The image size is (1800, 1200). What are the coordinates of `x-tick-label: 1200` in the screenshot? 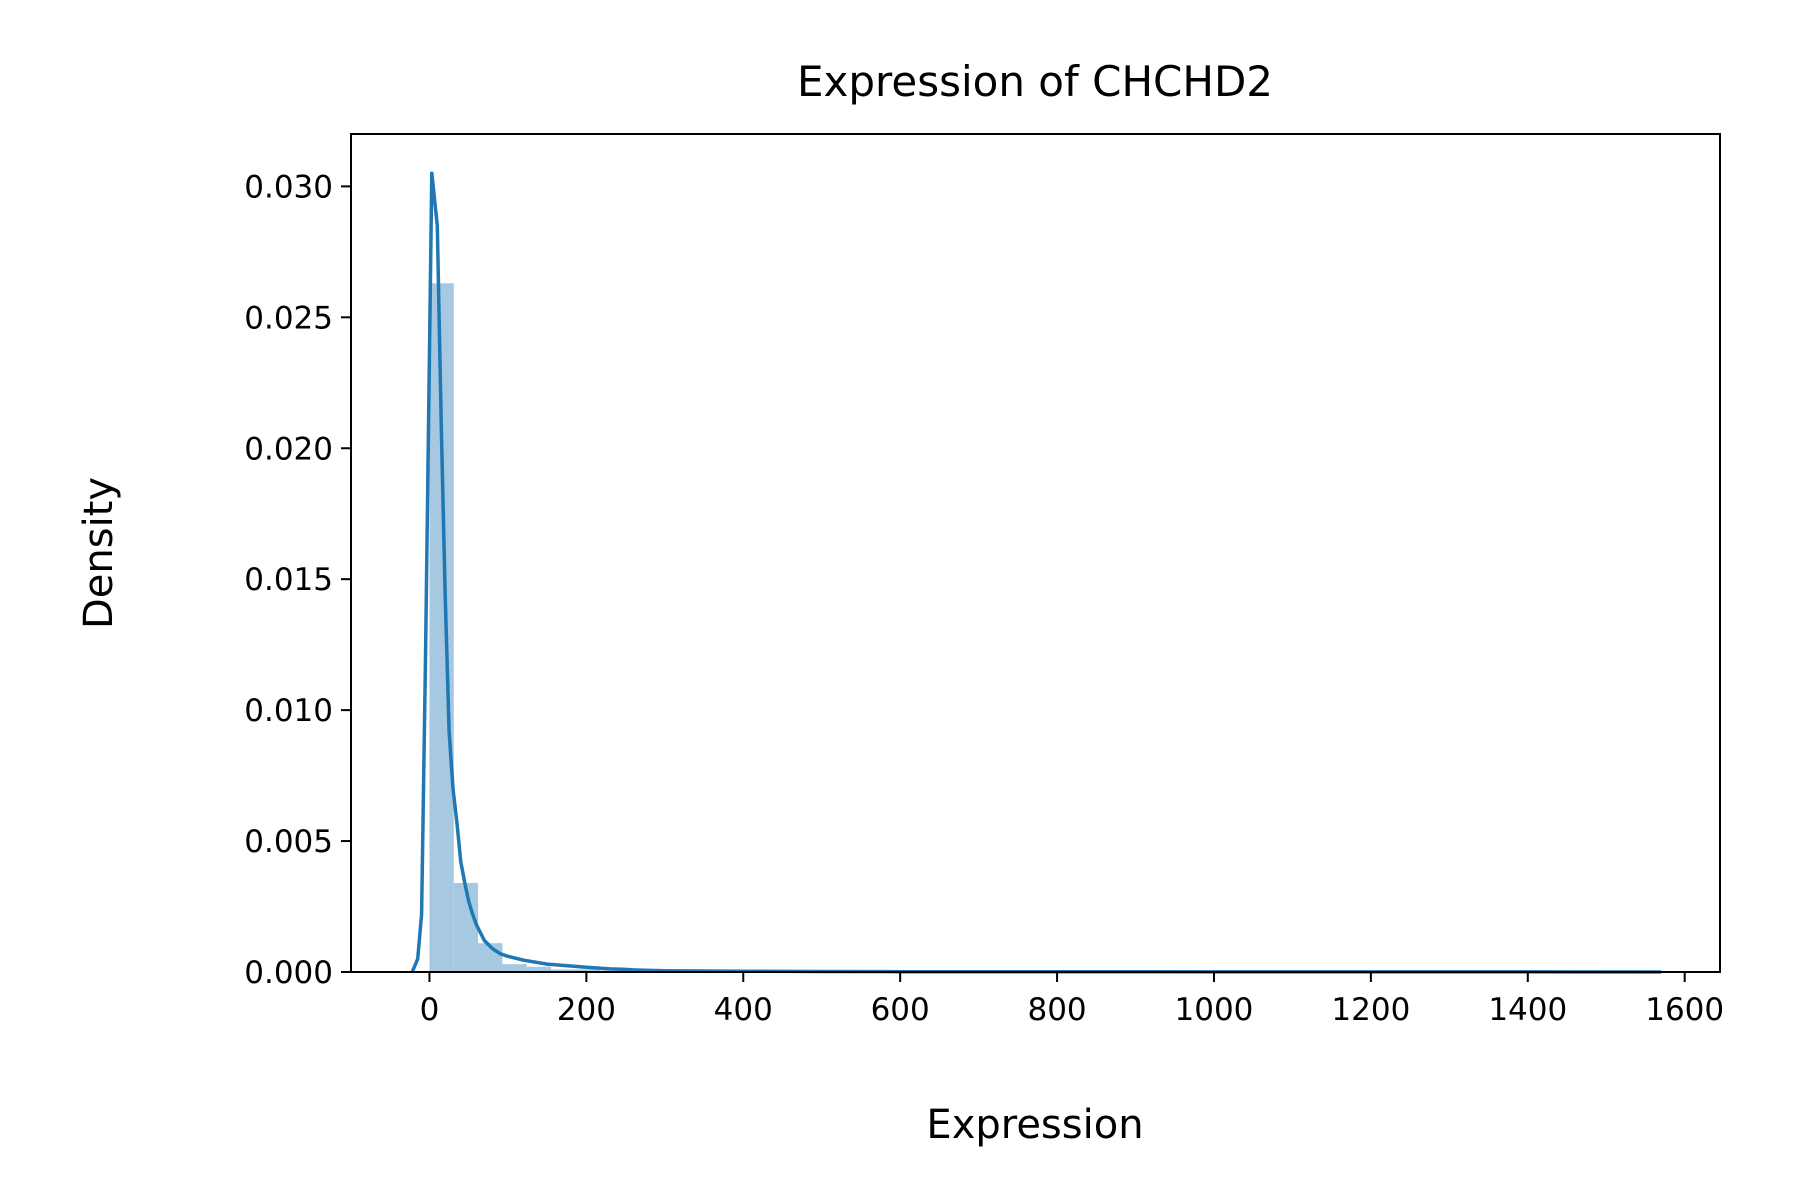 It's located at (1370, 1010).